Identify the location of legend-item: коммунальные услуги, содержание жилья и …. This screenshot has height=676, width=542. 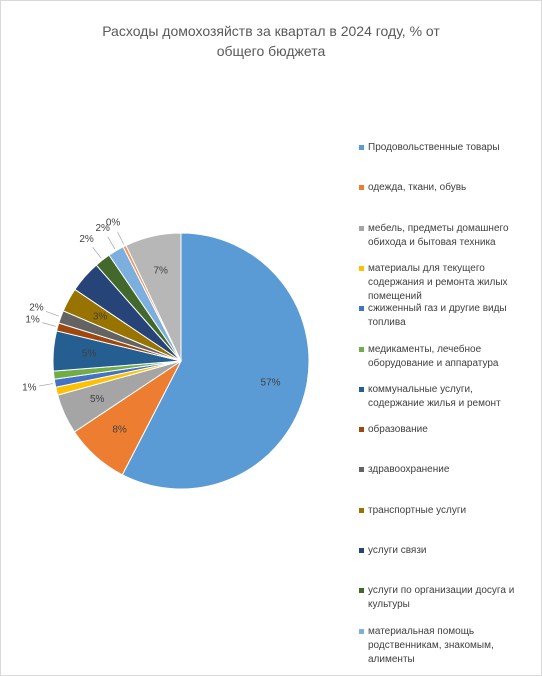
(444, 397).